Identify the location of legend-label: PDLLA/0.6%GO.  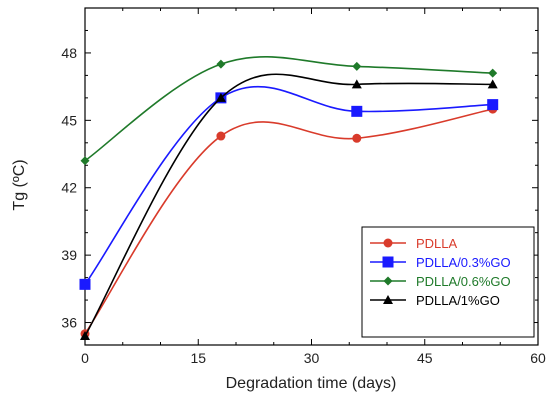
(463, 281).